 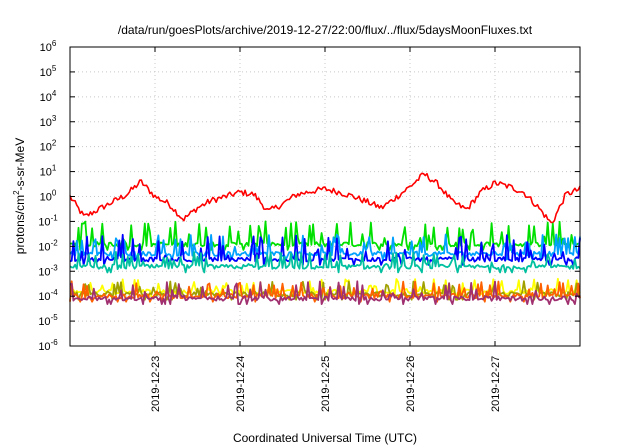 What do you see at coordinates (48, 196) in the screenshot?
I see `y-tick-label: 10⁰` at bounding box center [48, 196].